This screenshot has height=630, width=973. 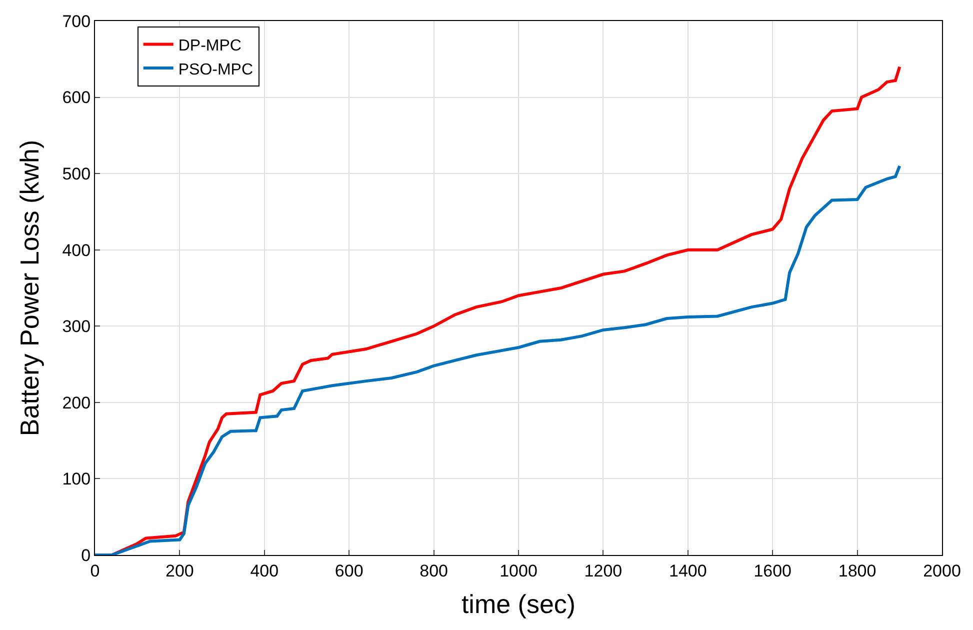 I want to click on x-tick-label: 1000, so click(x=519, y=570).